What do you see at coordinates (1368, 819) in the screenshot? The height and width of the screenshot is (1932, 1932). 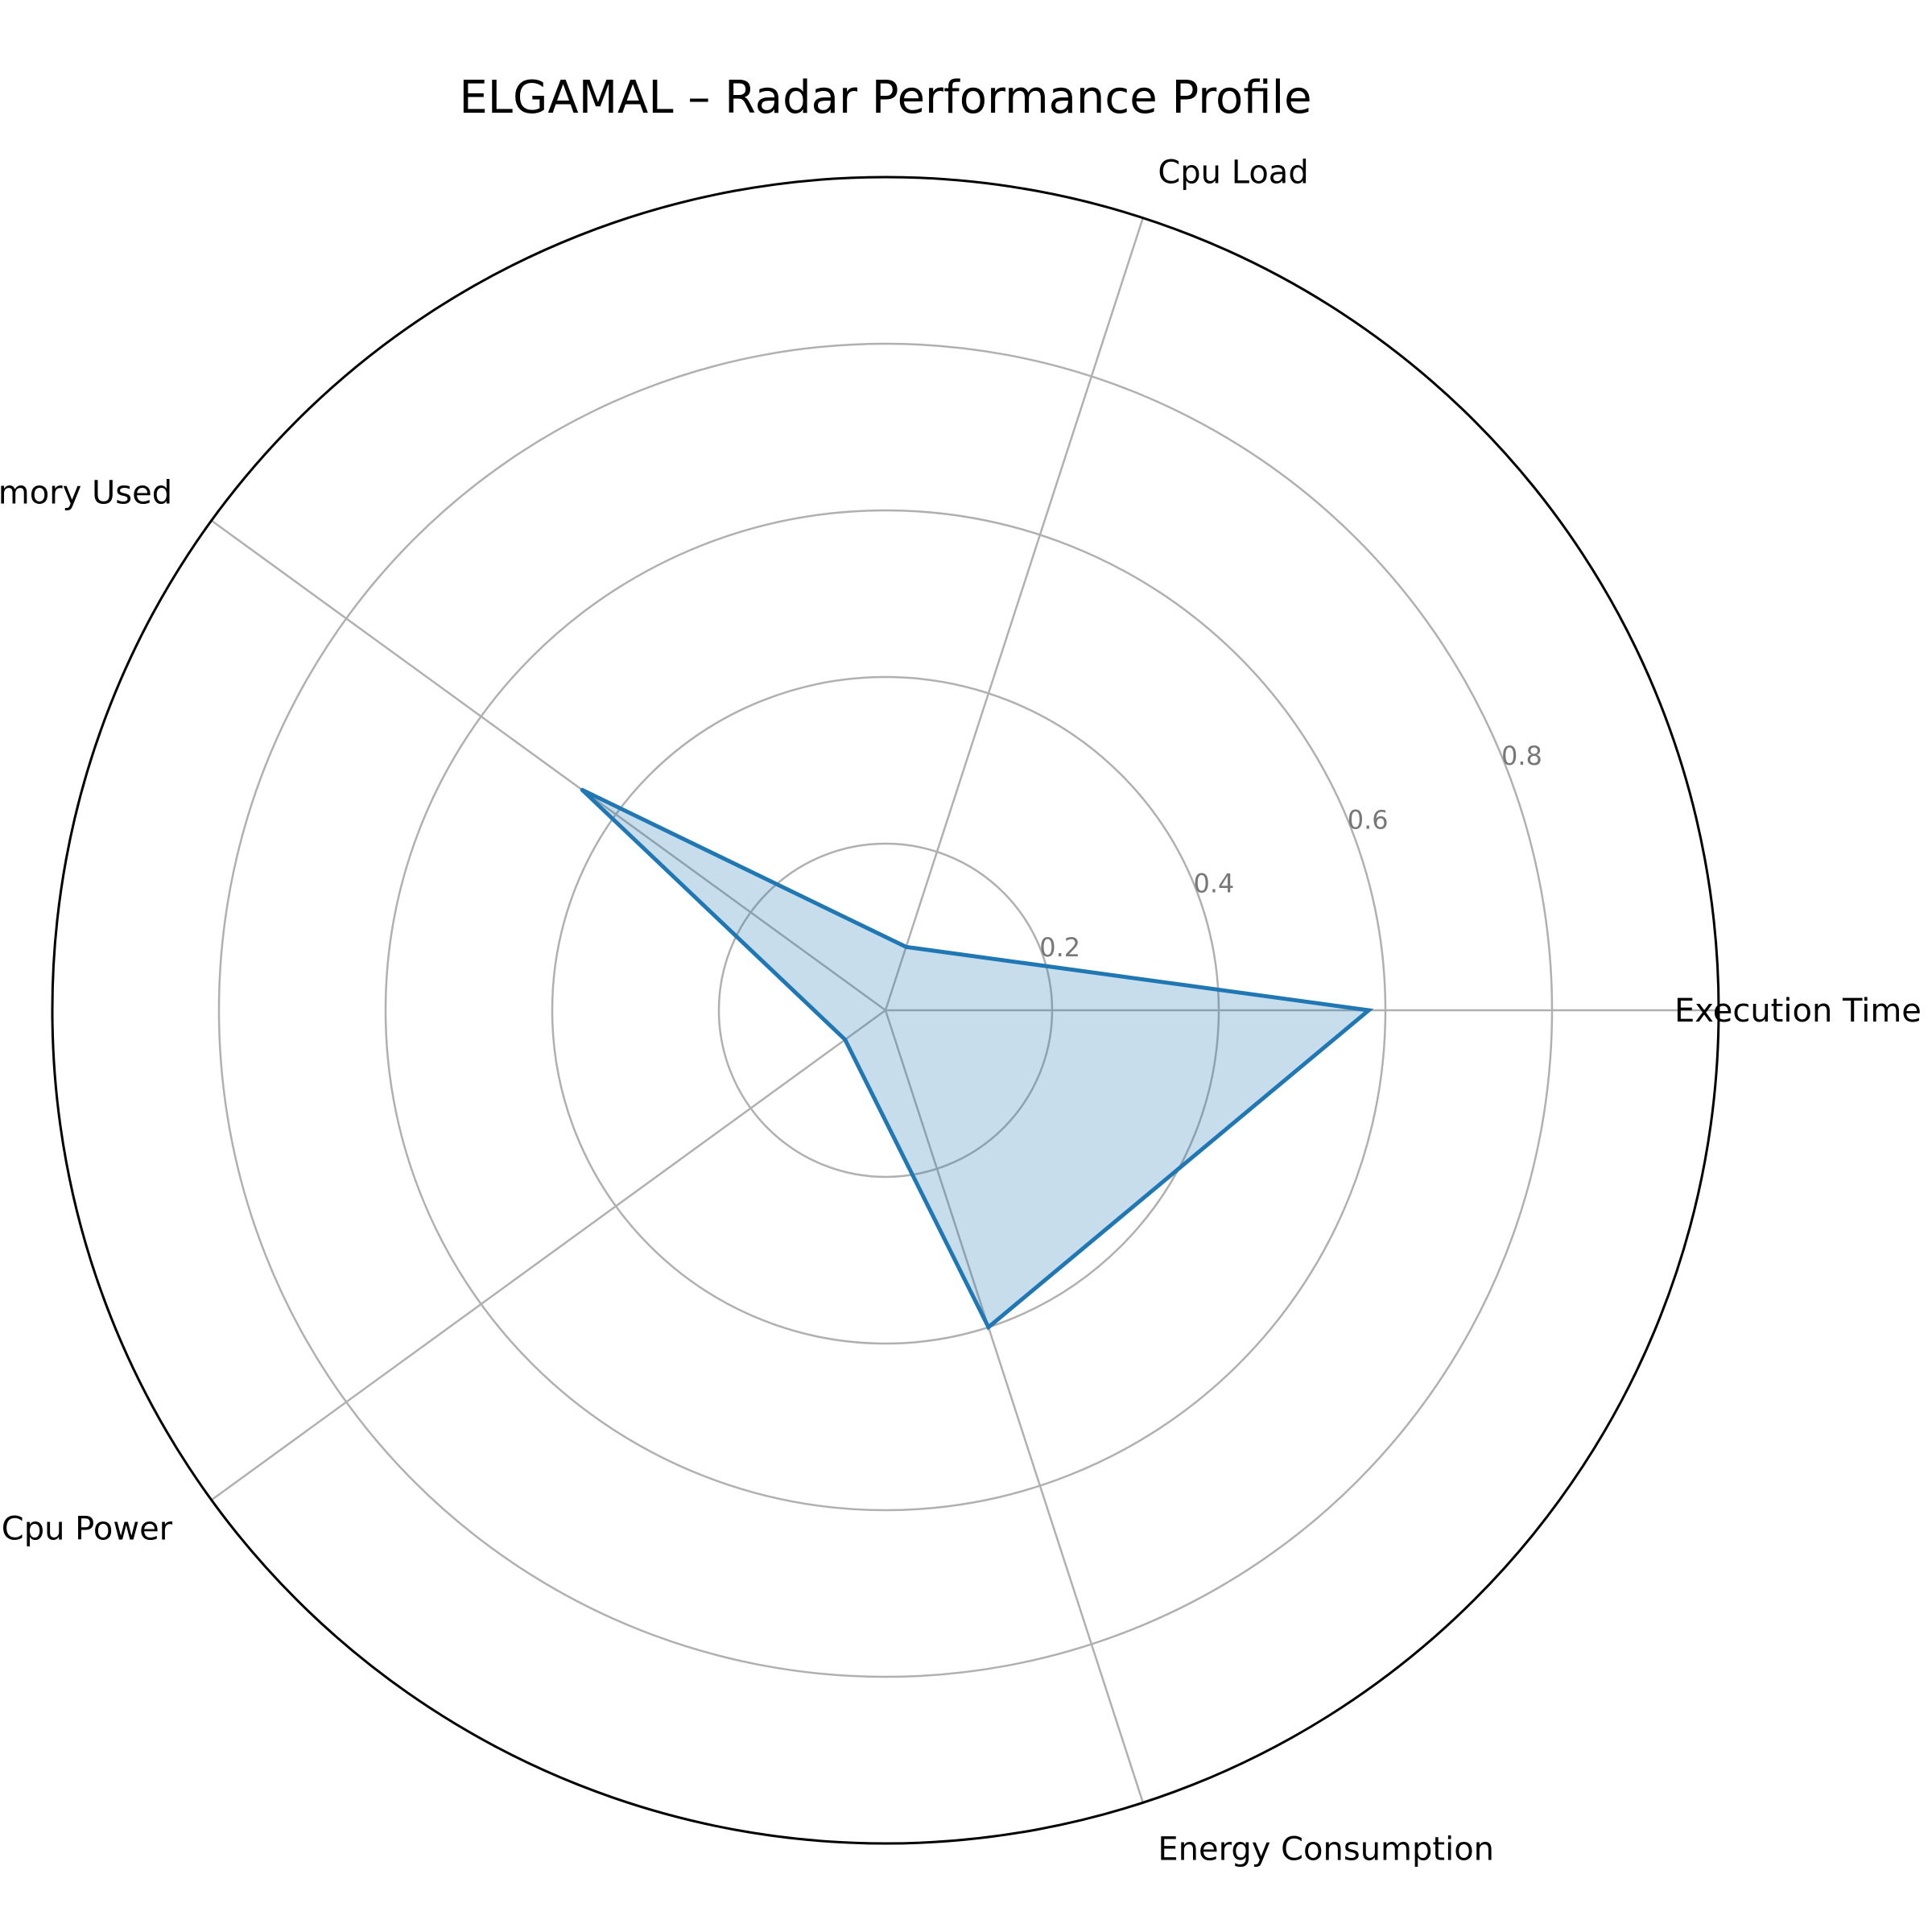 I see `radial-tick-label: 0.6` at bounding box center [1368, 819].